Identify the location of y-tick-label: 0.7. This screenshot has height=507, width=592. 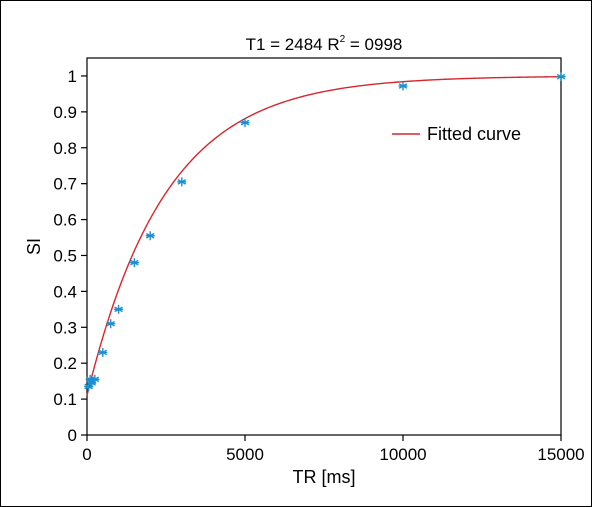
(65, 184).